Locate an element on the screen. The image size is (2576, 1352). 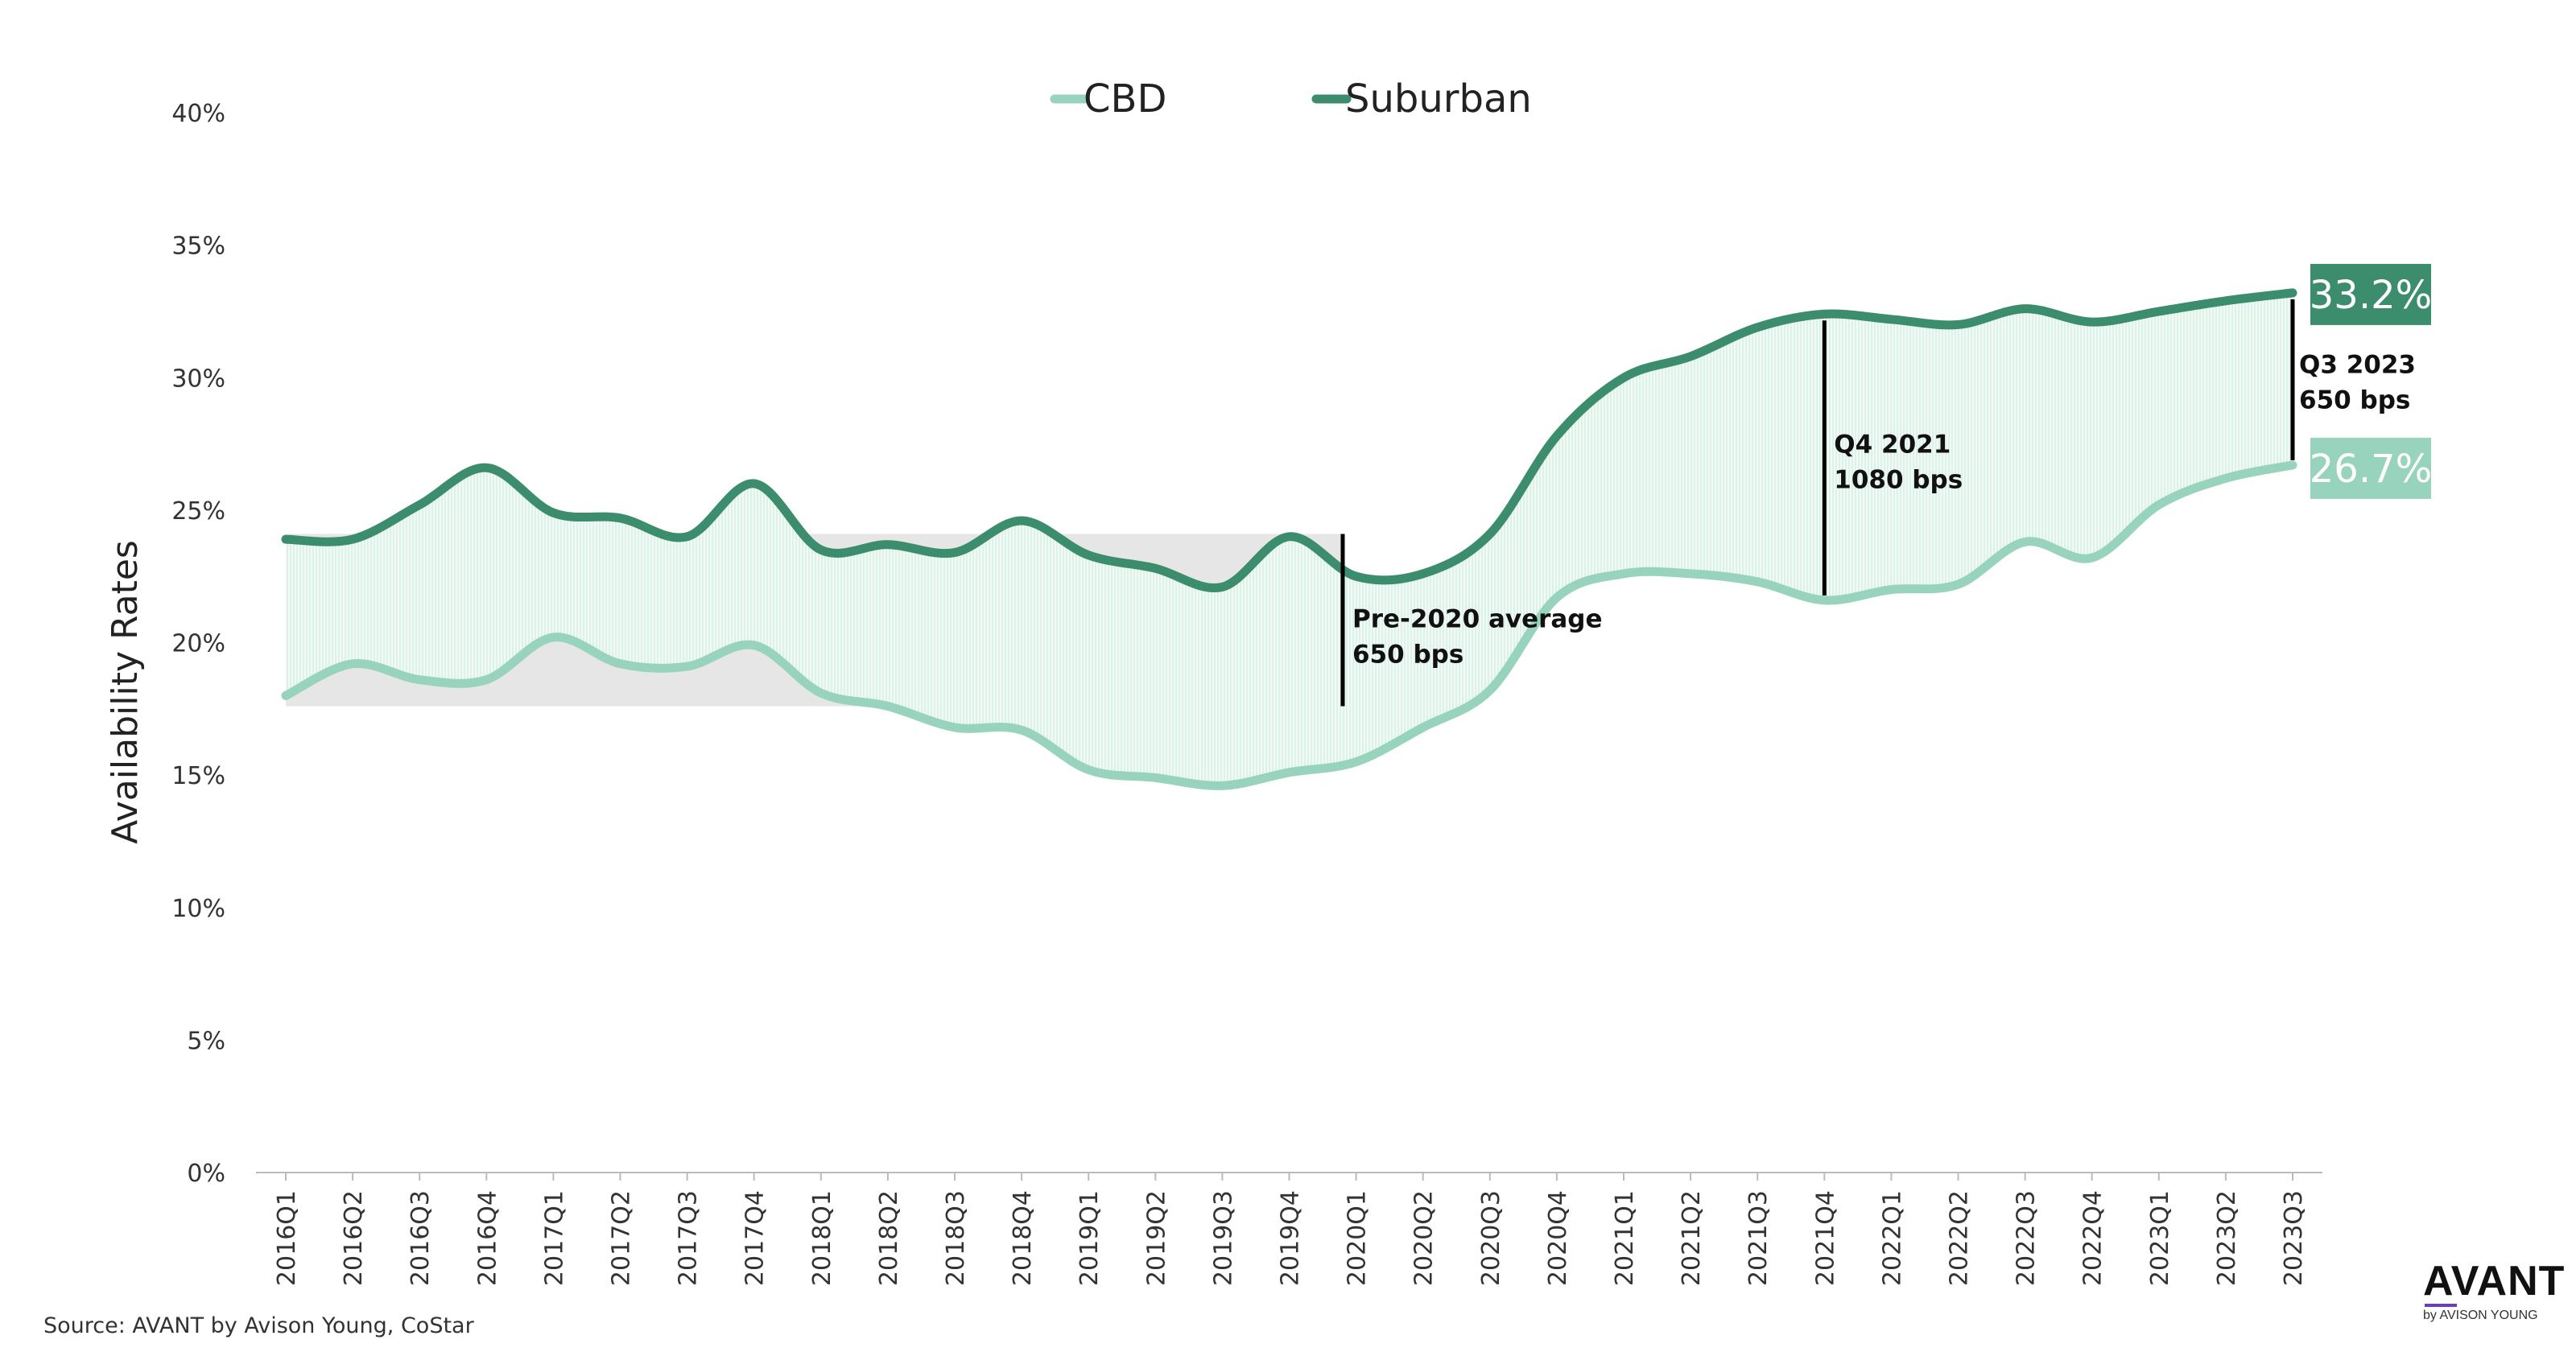
pre-2020-average-annotation: Pre-2020 average is located at coordinates (1477, 619).